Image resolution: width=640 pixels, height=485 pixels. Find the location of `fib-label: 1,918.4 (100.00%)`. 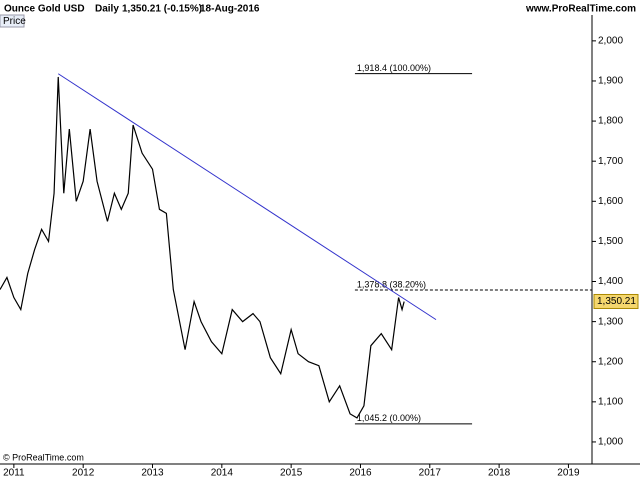

fib-label: 1,918.4 (100.00%) is located at coordinates (394, 68).